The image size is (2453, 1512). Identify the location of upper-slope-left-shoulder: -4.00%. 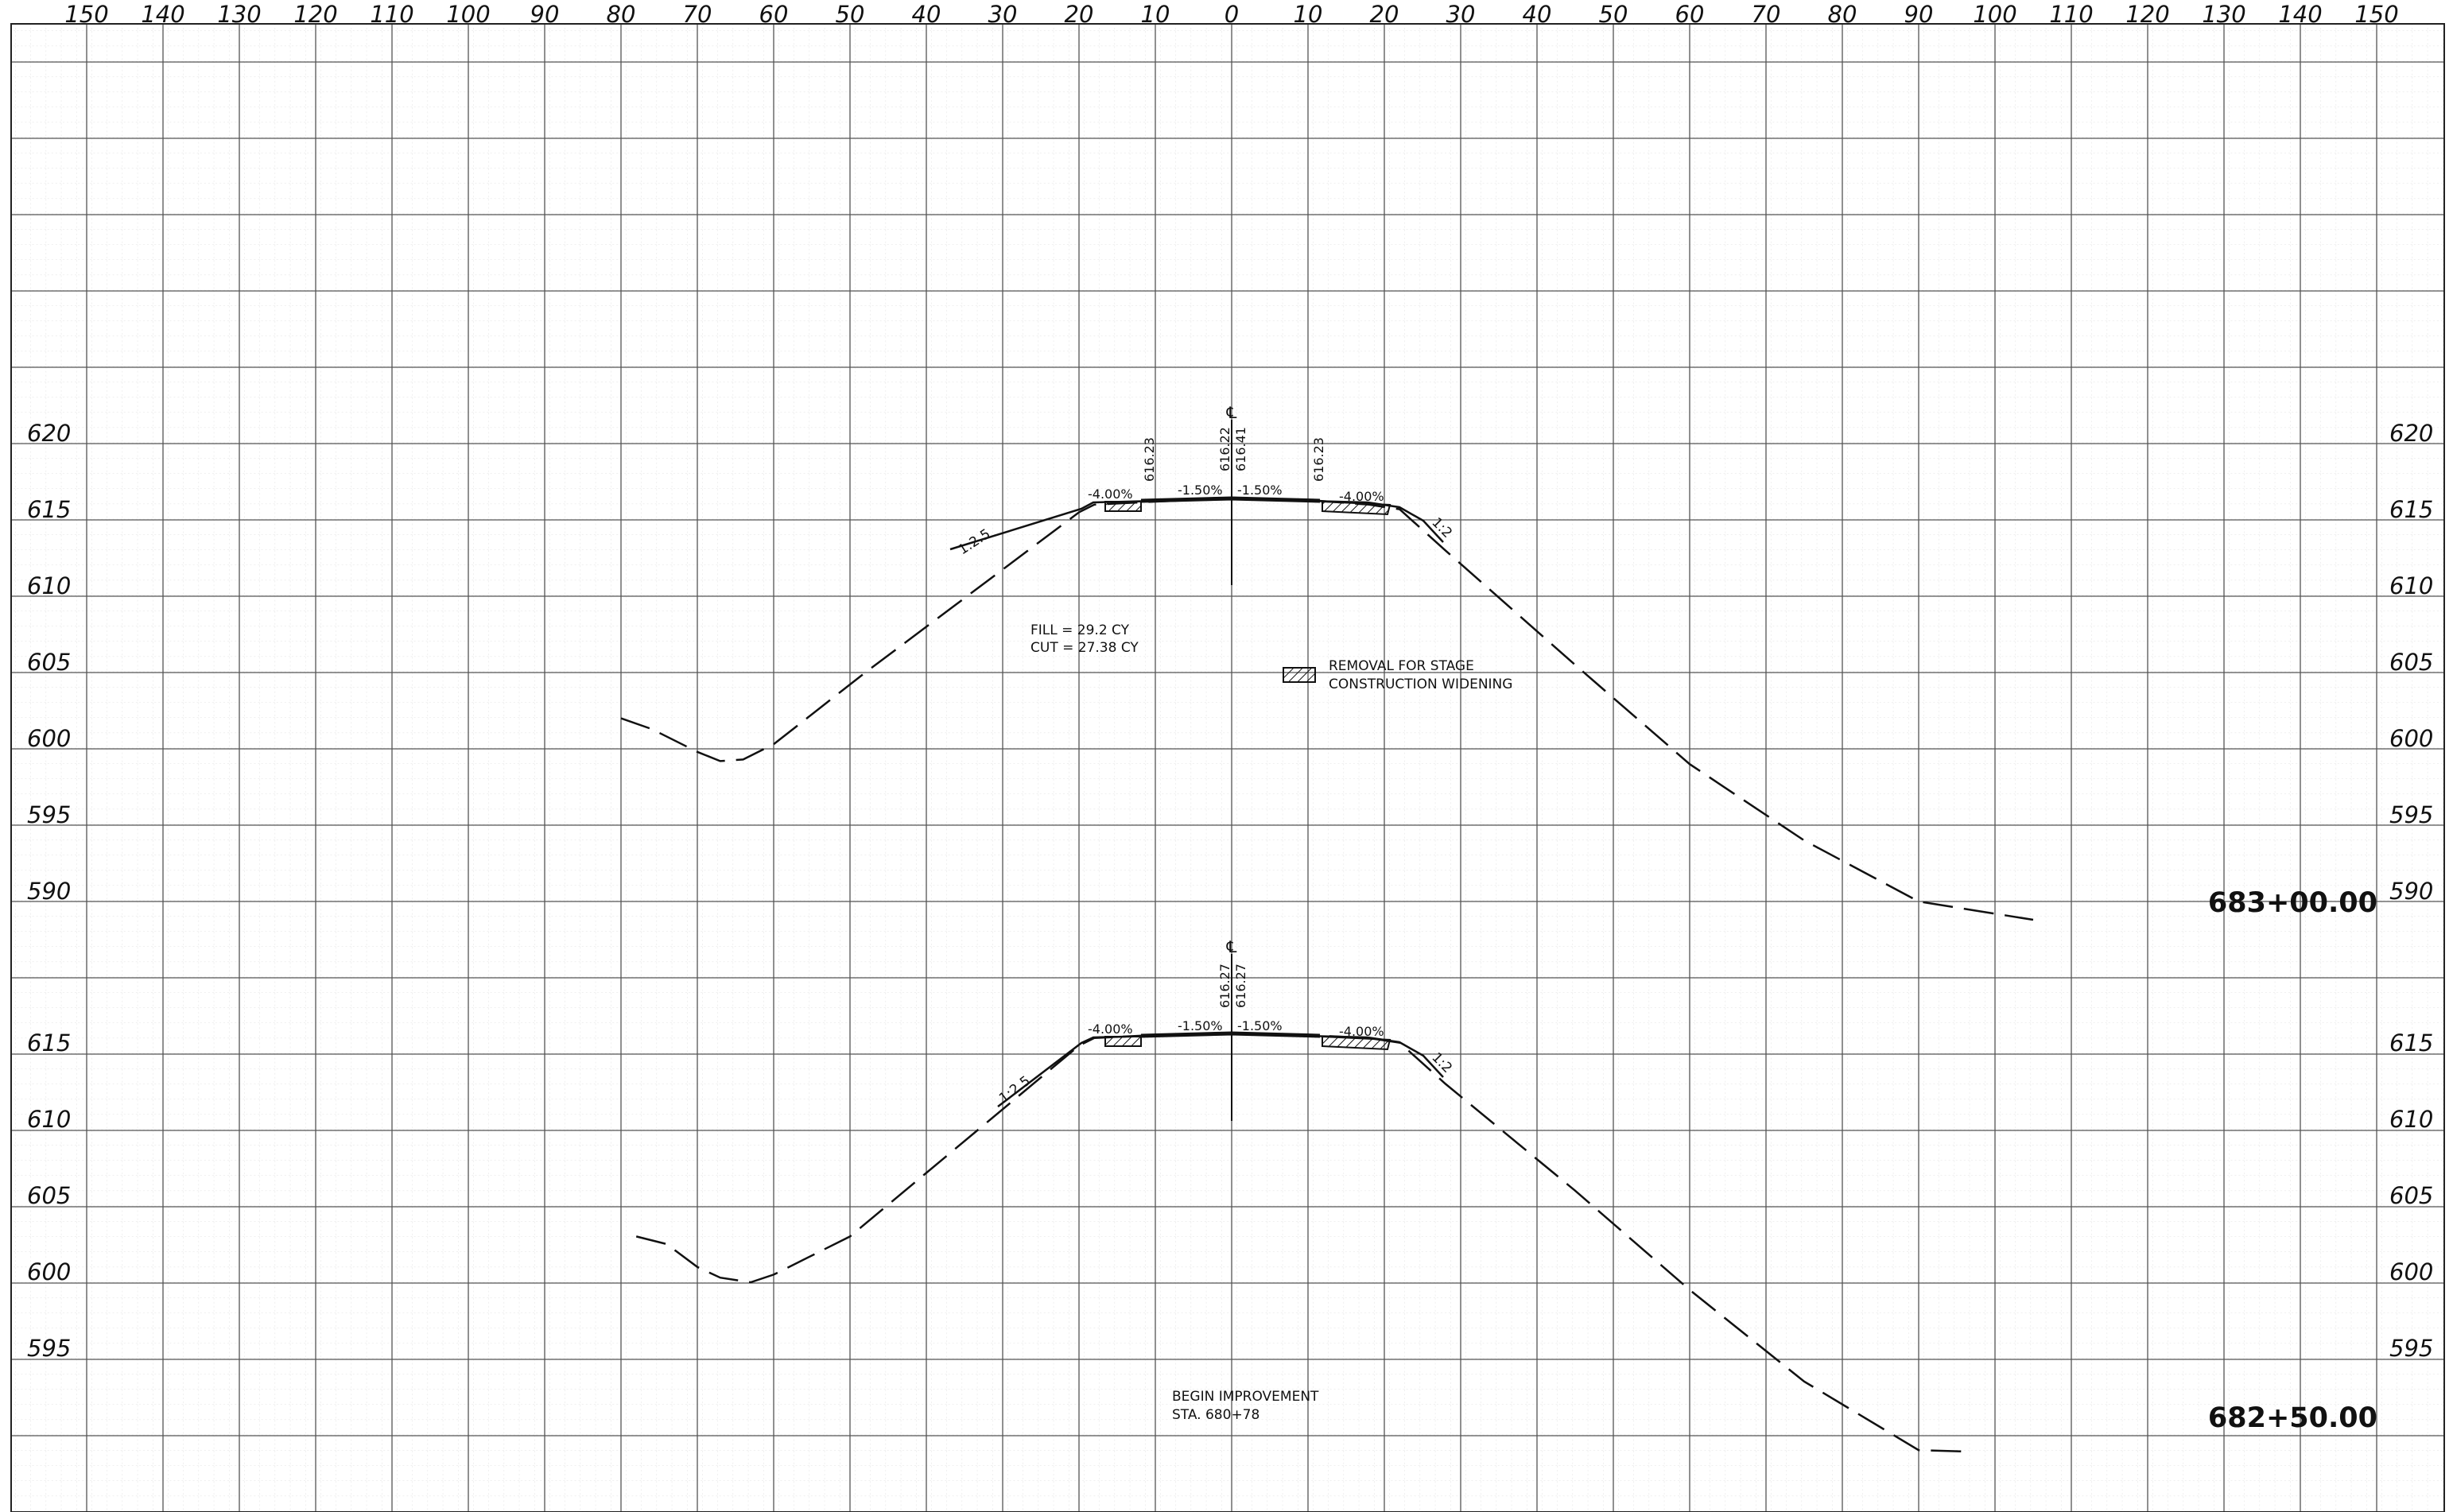
(1111, 494).